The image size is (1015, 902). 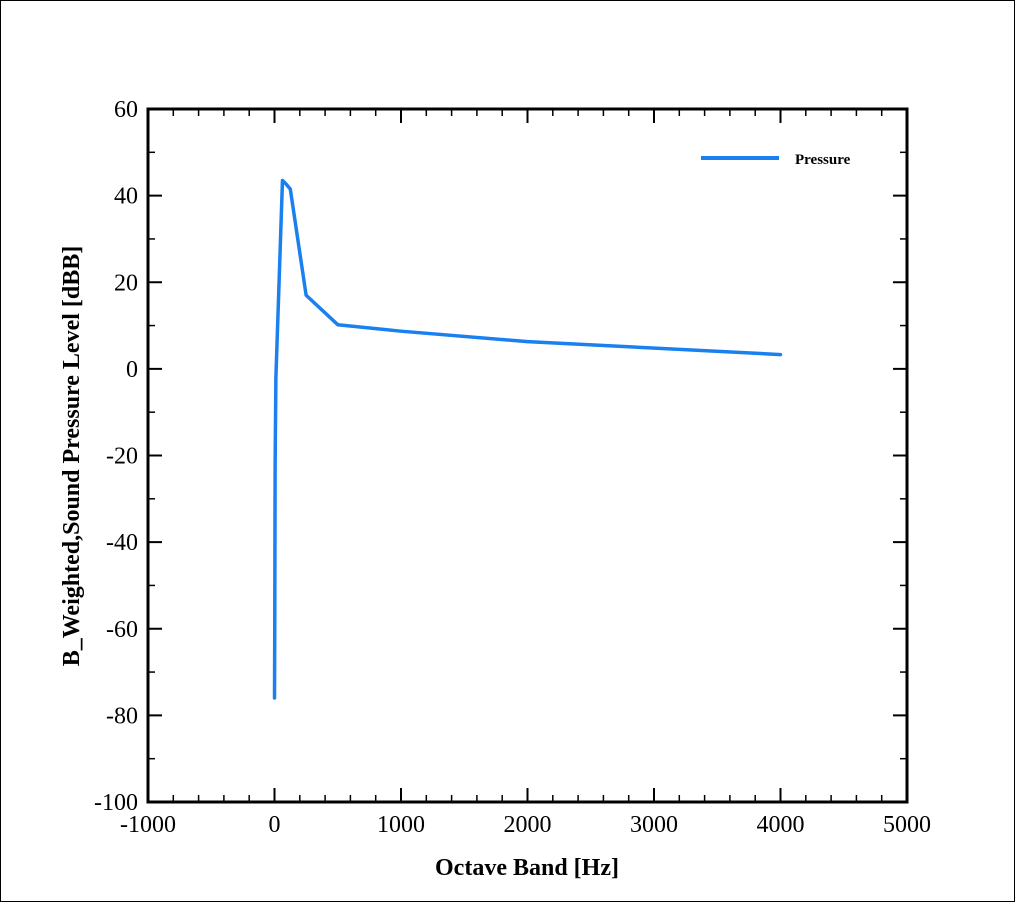 I want to click on y-tick-label: 0, so click(x=132, y=370).